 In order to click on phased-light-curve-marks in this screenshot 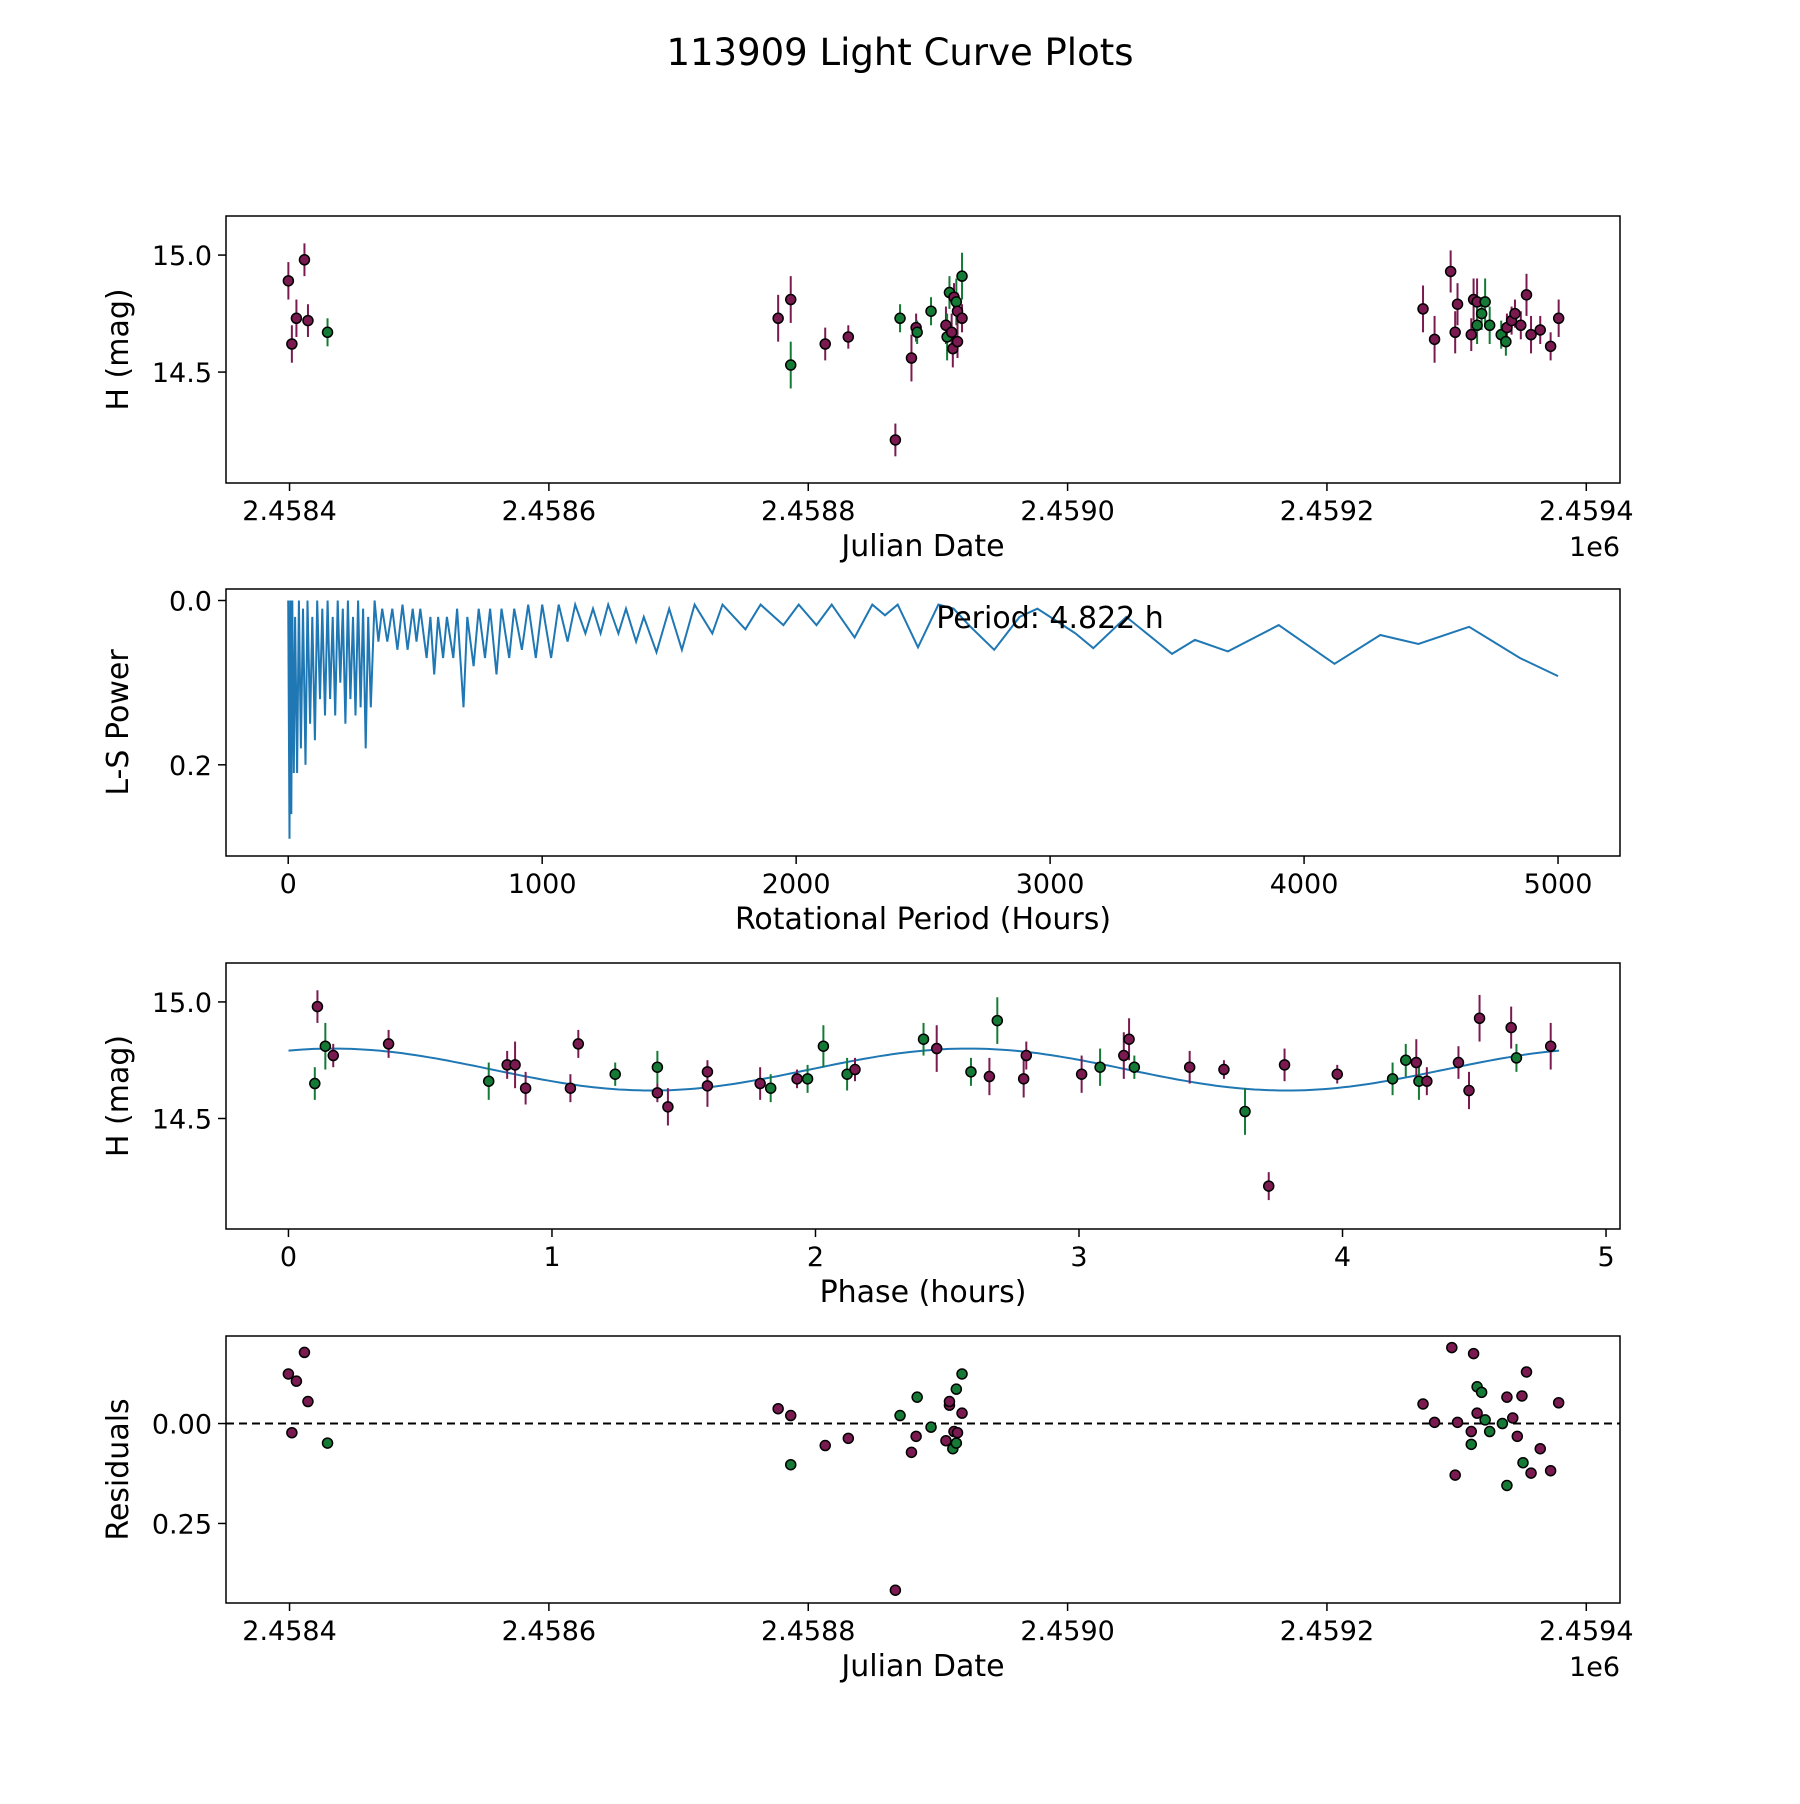, I will do `click(924, 1095)`.